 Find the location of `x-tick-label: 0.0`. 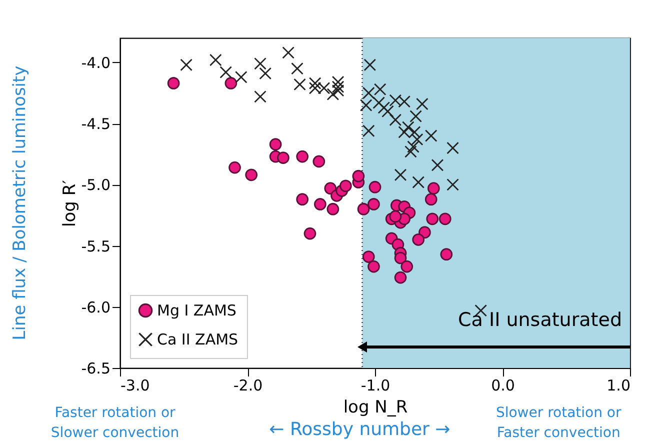

x-tick-label: 0.0 is located at coordinates (503, 385).